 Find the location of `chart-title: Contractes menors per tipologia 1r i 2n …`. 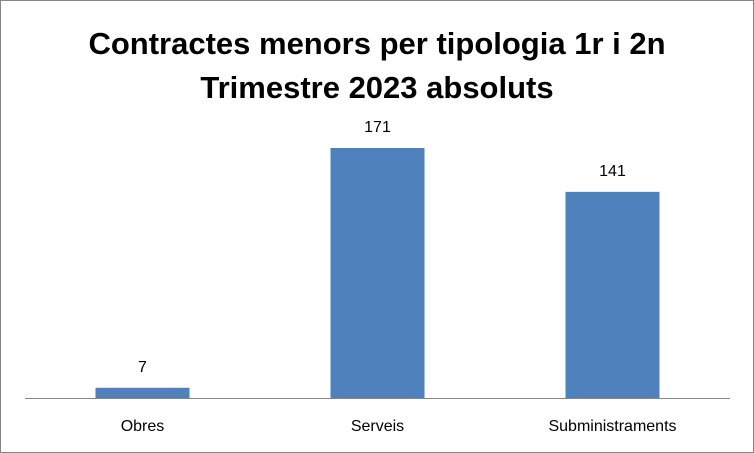

chart-title: Contractes menors per tipologia 1r i 2n … is located at coordinates (377, 65).